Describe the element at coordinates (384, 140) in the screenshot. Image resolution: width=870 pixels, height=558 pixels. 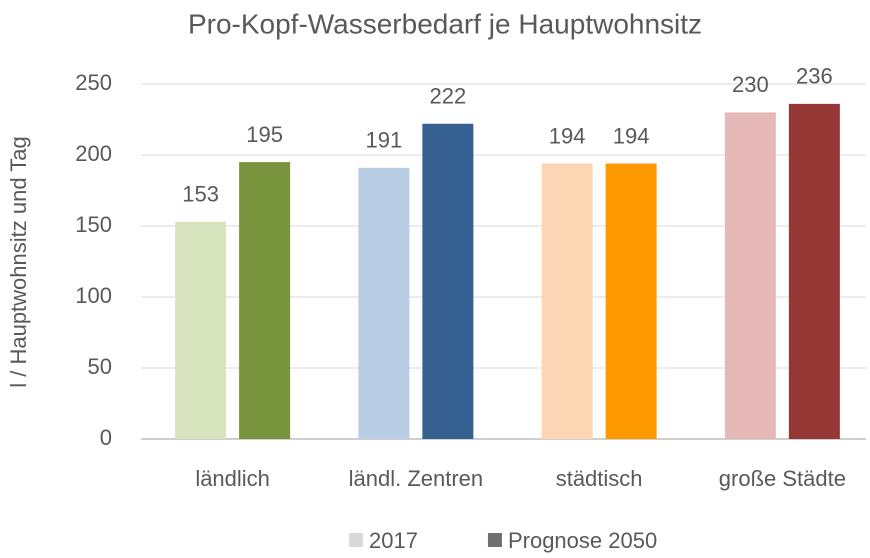
I see `data-label: 191` at that location.